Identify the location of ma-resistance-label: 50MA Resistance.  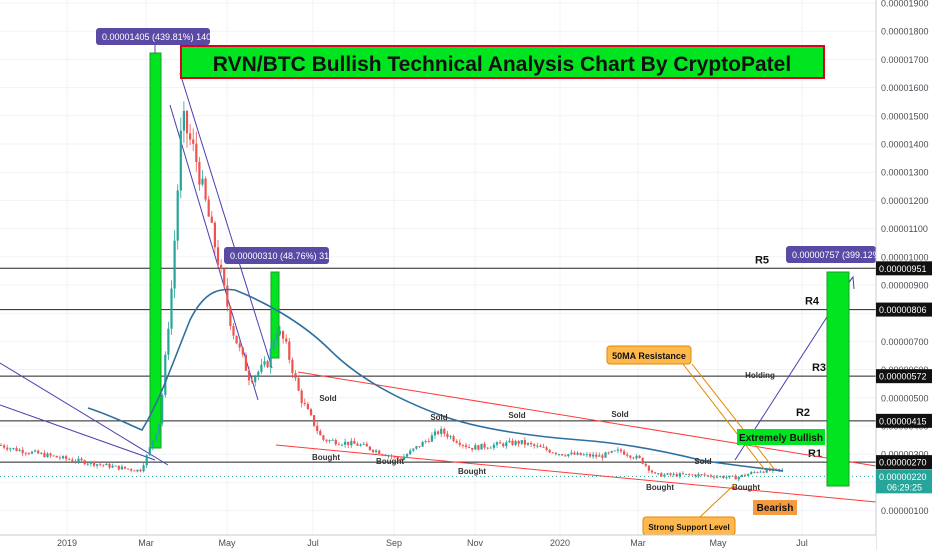
(649, 356).